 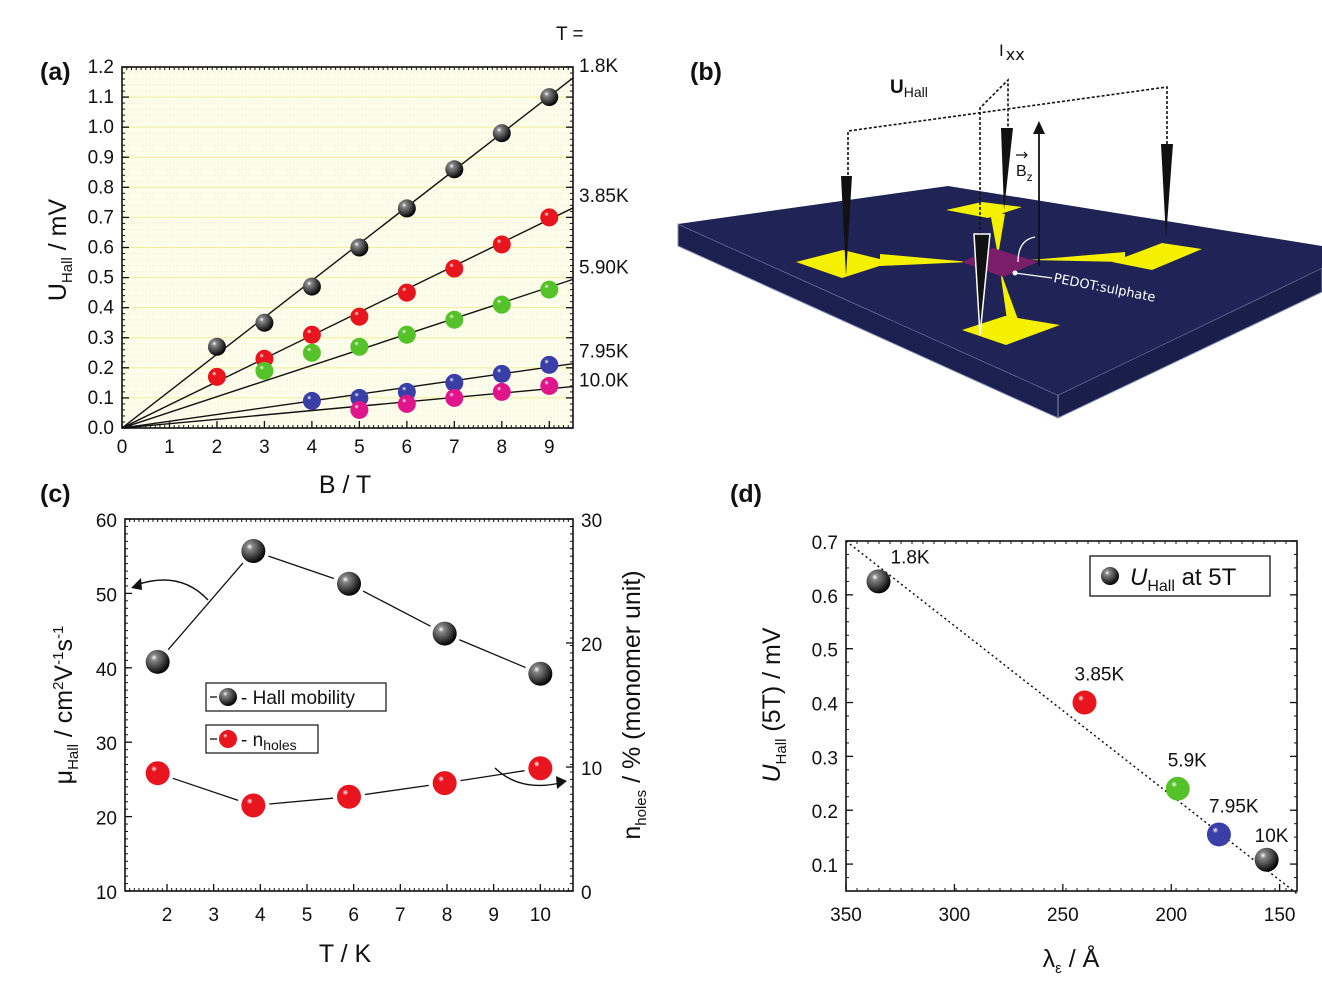 What do you see at coordinates (407, 447) in the screenshot?
I see `x-tick-label: 6` at bounding box center [407, 447].